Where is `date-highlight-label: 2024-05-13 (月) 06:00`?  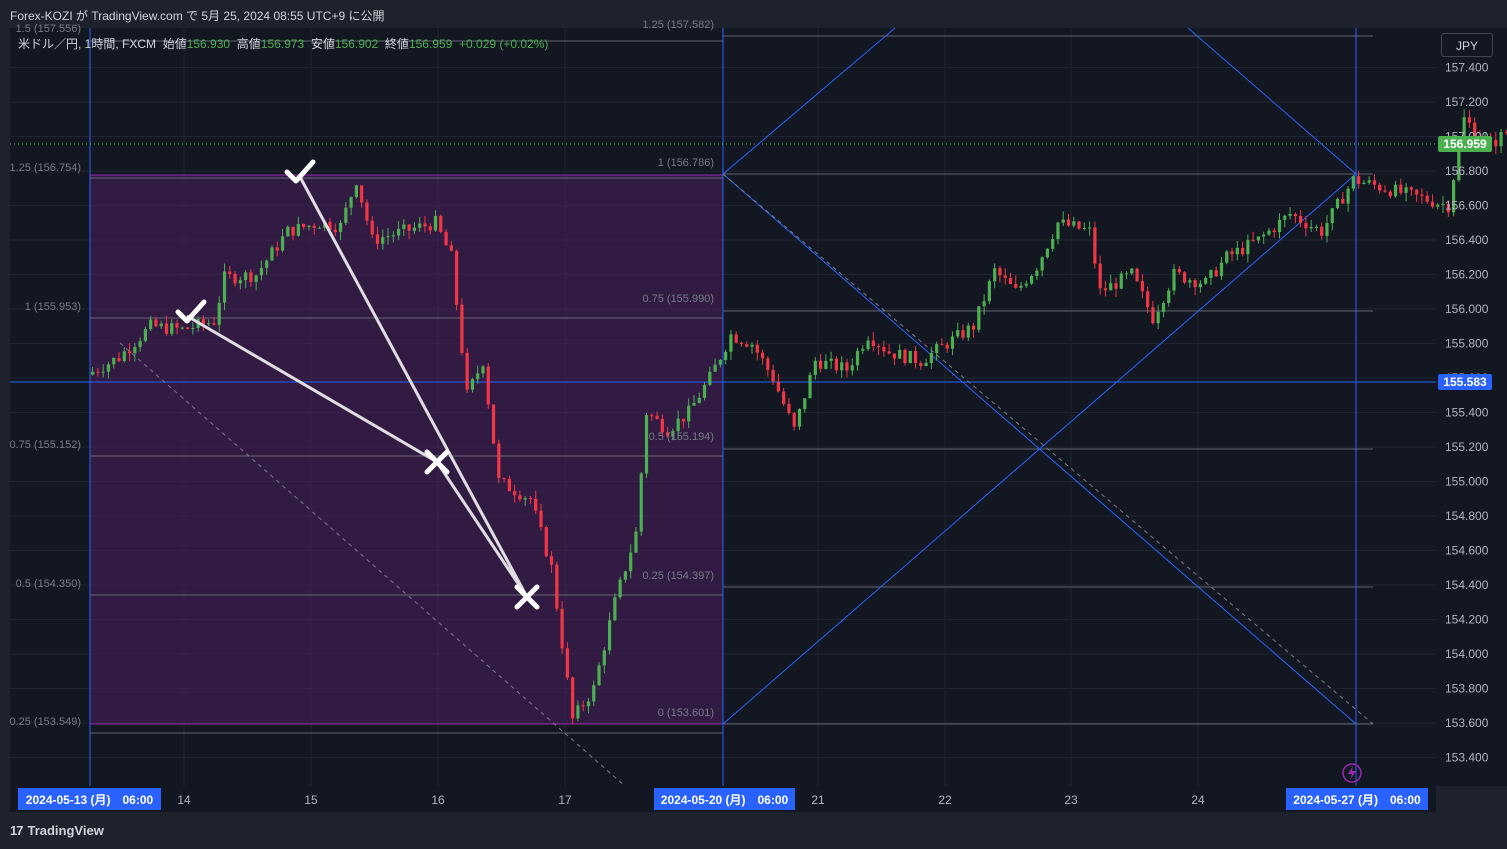 date-highlight-label: 2024-05-13 (月) 06:00 is located at coordinates (90, 800).